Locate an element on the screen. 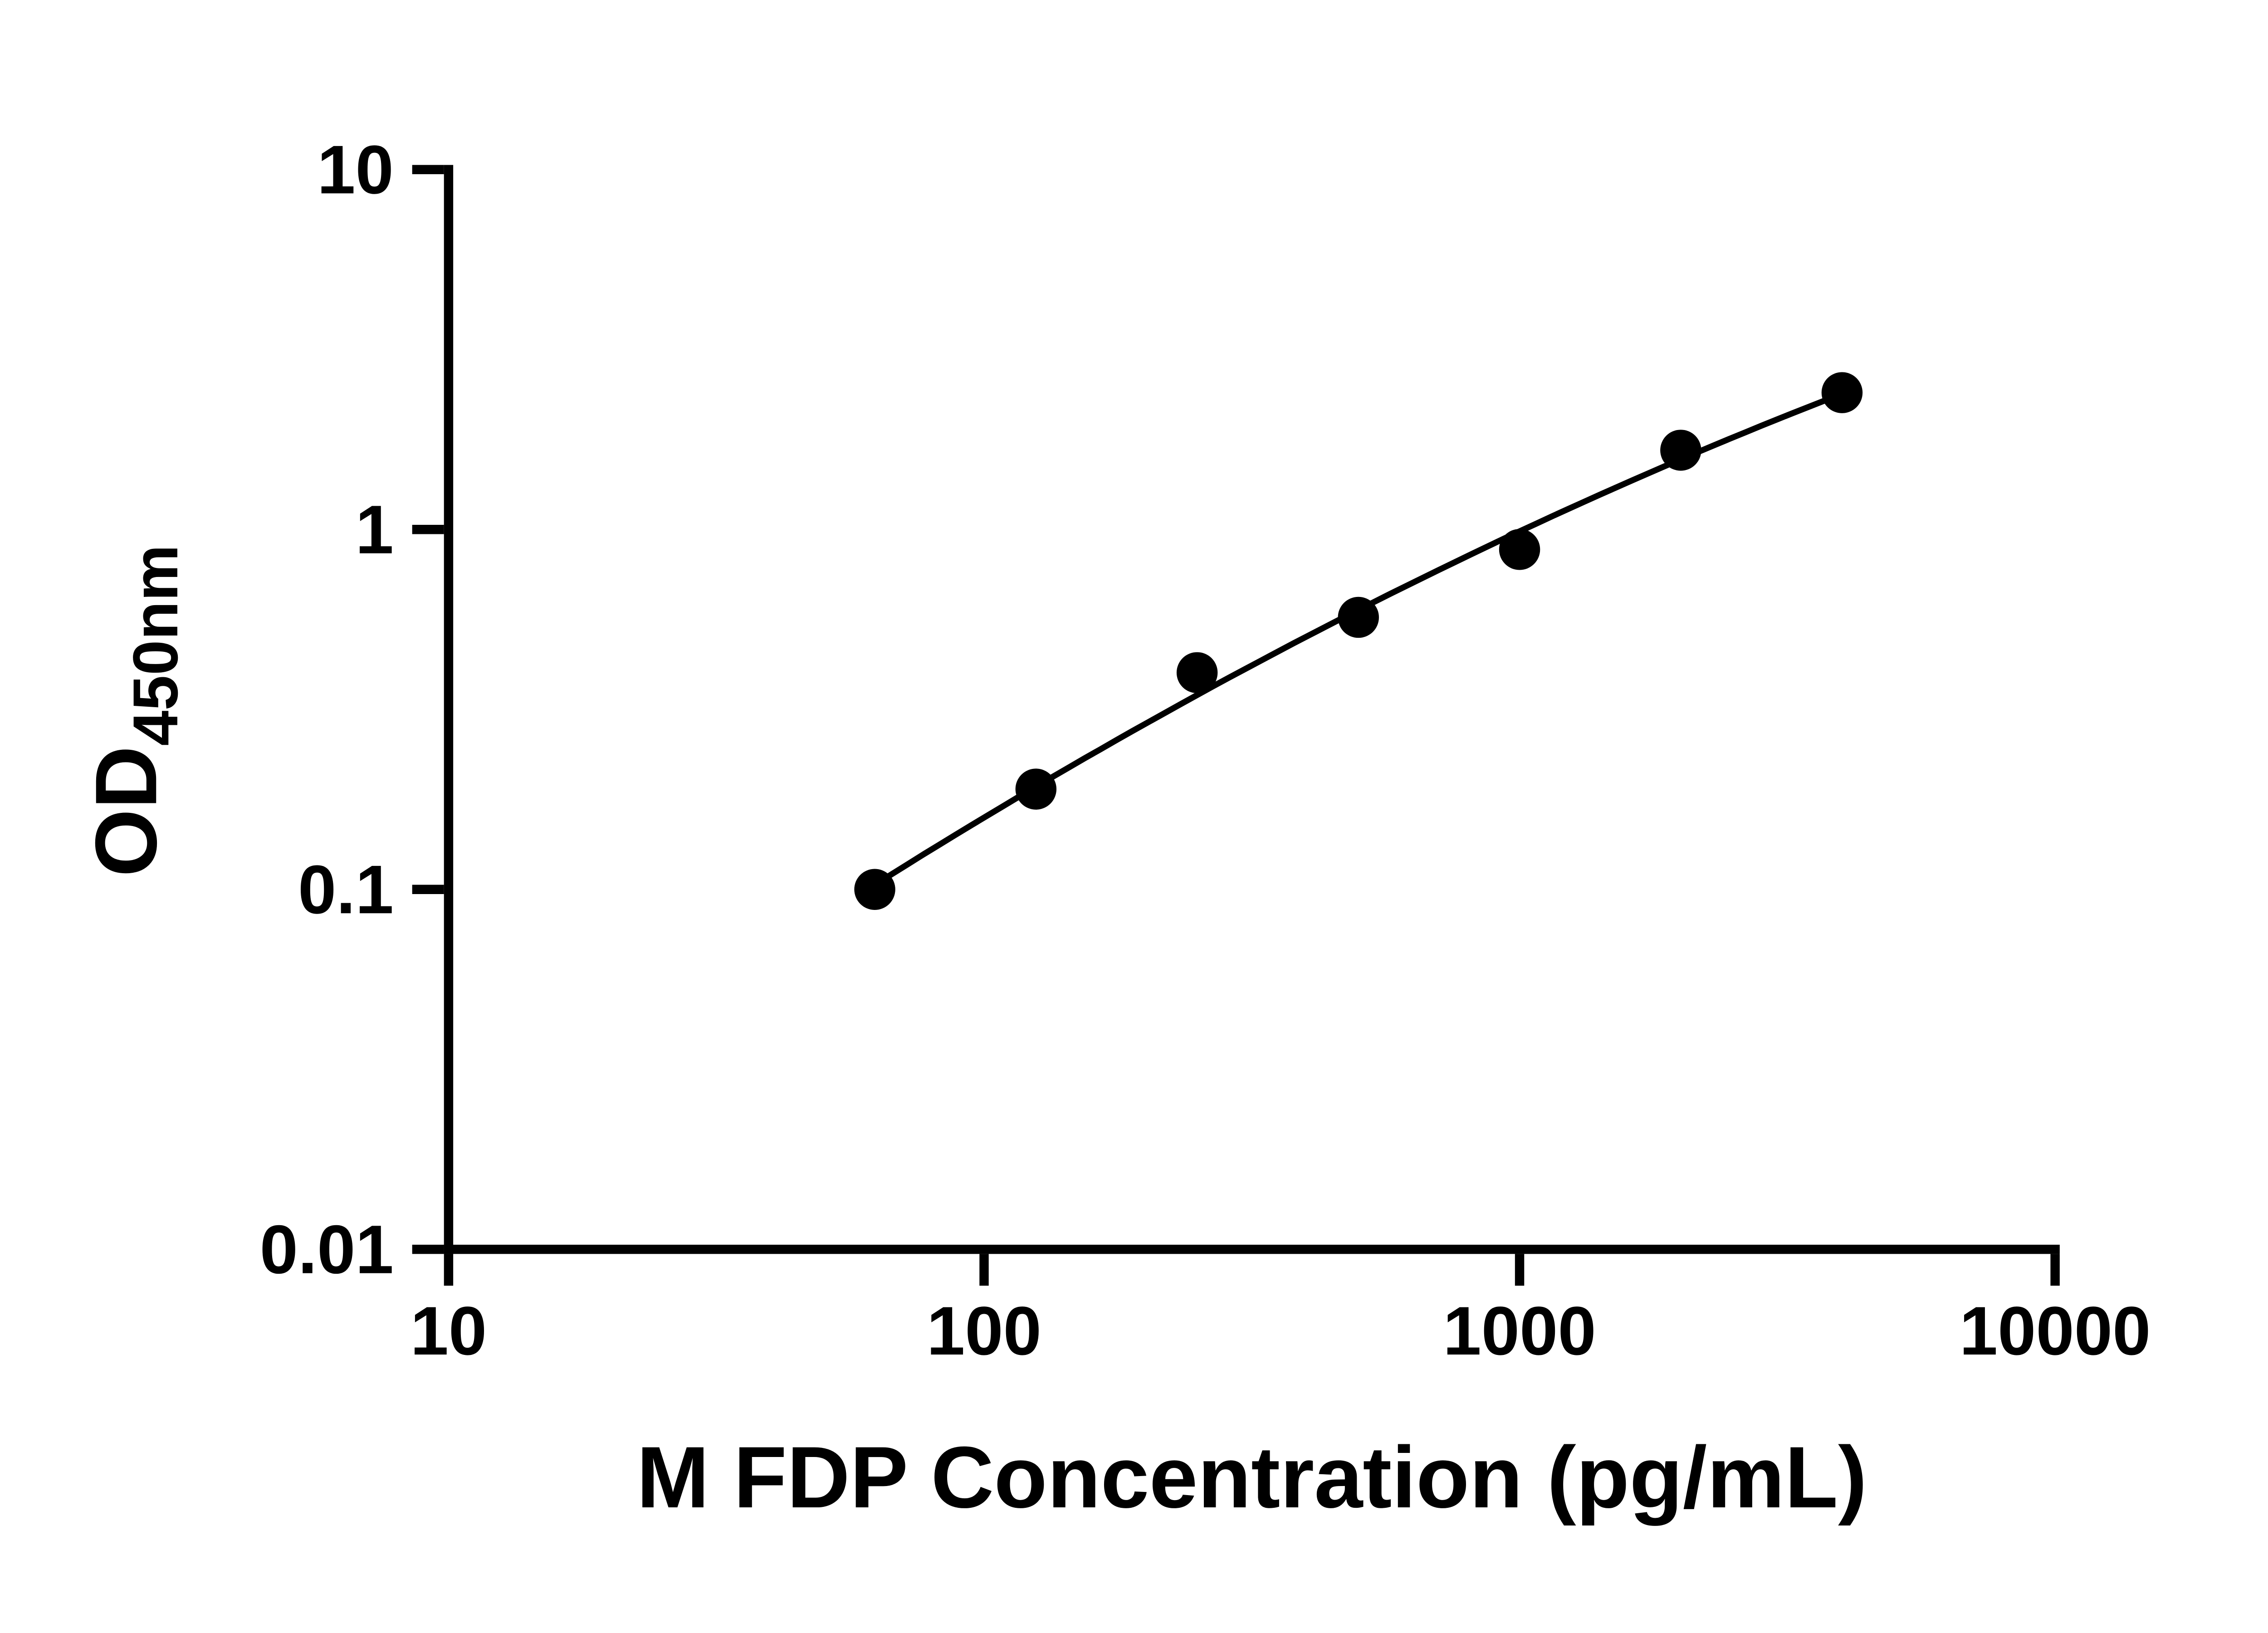 The width and height of the screenshot is (2268, 1633). x-tick-label: 10 is located at coordinates (449, 1331).